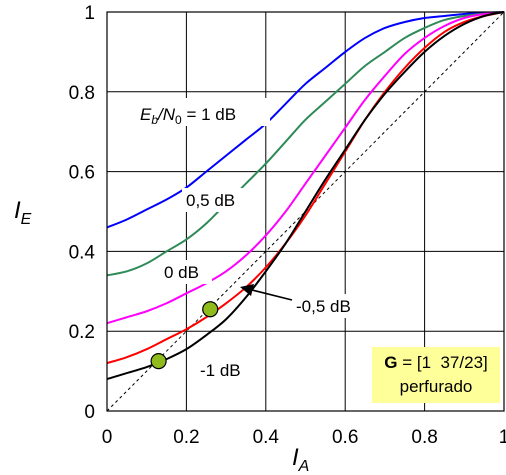 The width and height of the screenshot is (506, 475). What do you see at coordinates (502, 437) in the screenshot?
I see `x-tick-label: 1` at bounding box center [502, 437].